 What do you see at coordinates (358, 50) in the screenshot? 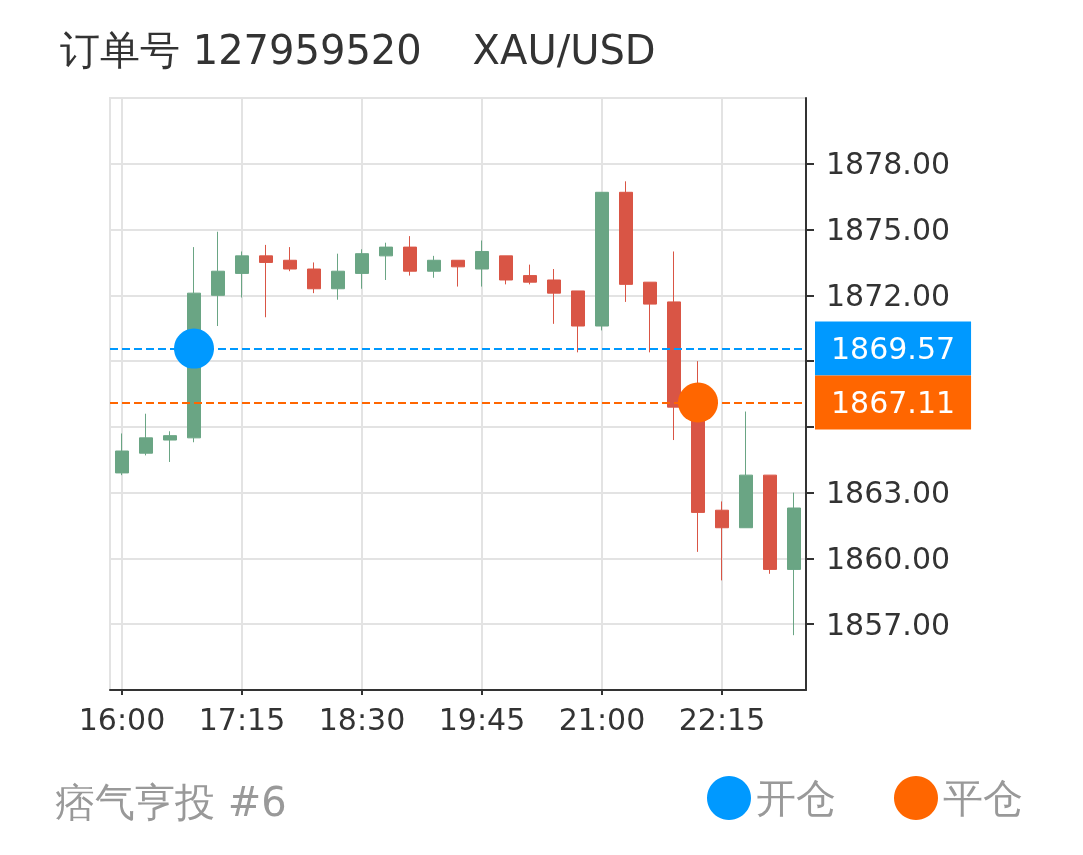
I see `chart-title: 订单号 127959520 XAU/USD` at bounding box center [358, 50].